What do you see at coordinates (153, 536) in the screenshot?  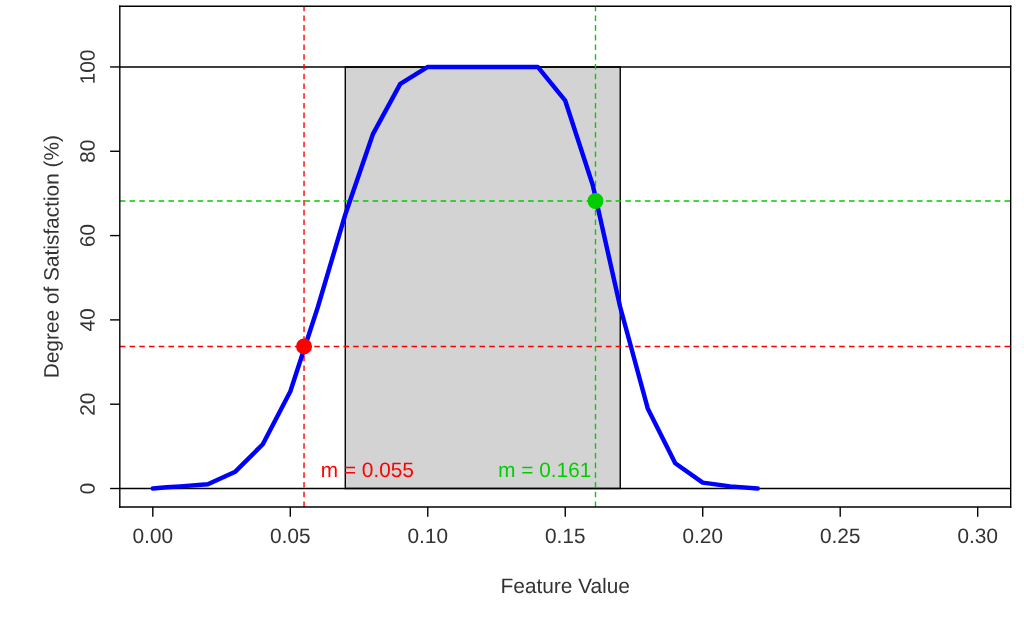 I see `x-tick-label: 0.00` at bounding box center [153, 536].